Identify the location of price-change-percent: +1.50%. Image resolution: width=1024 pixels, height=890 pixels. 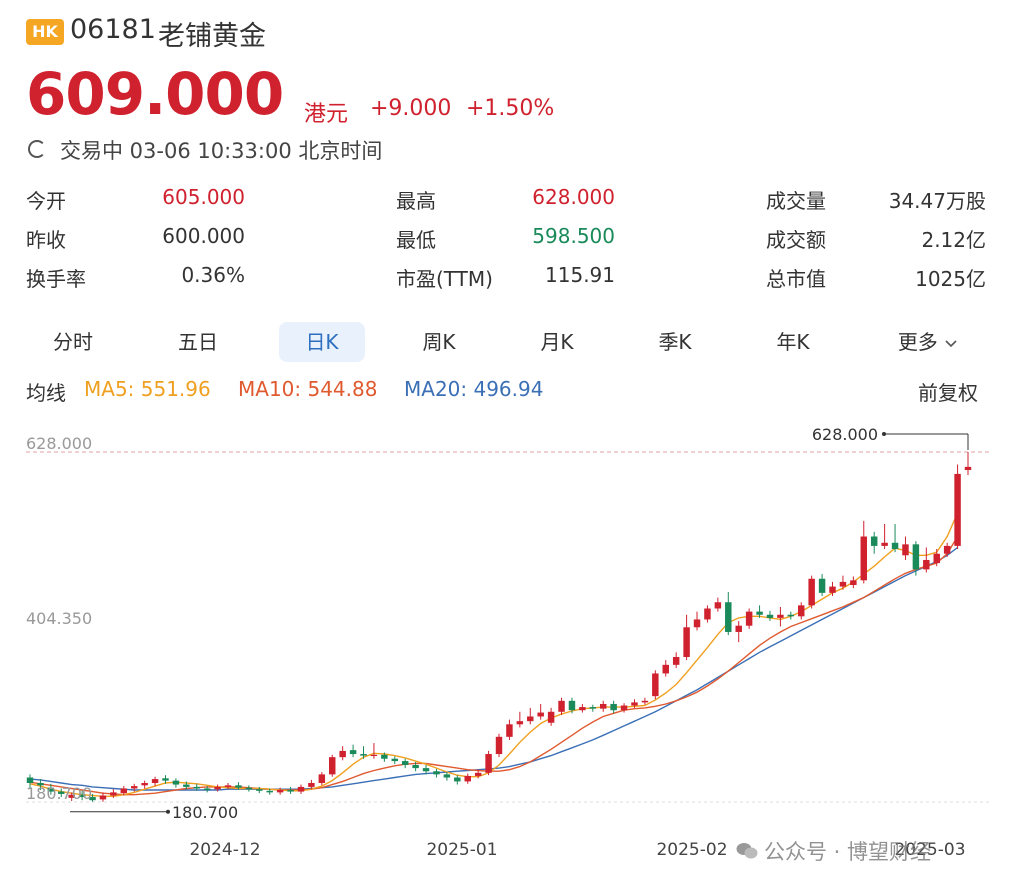
(510, 108).